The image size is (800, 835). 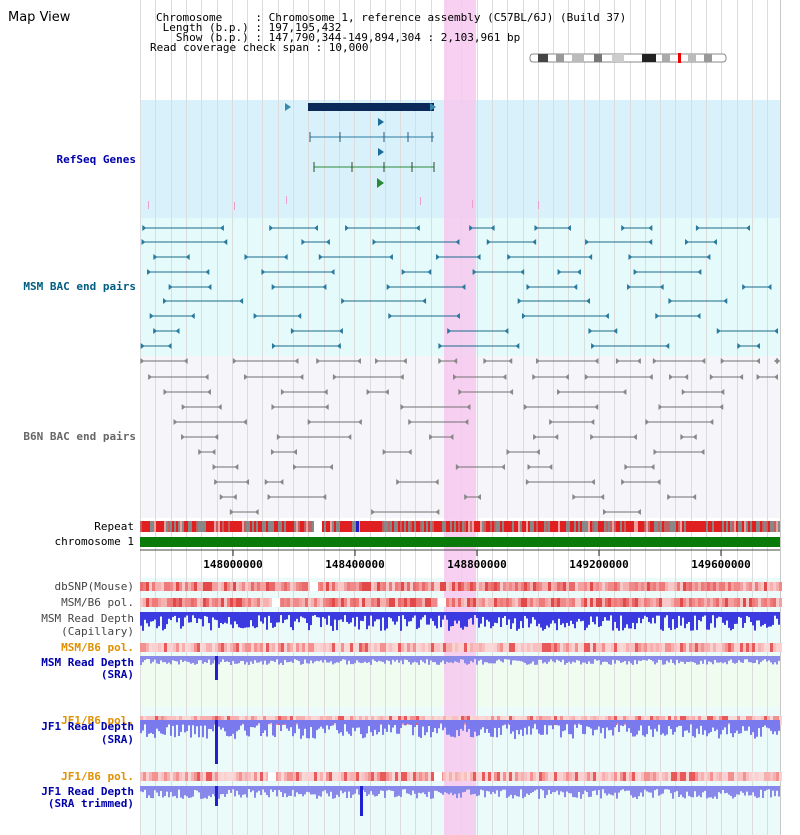 I want to click on refseq-genes-label: RefSeq Genes, so click(x=96, y=159).